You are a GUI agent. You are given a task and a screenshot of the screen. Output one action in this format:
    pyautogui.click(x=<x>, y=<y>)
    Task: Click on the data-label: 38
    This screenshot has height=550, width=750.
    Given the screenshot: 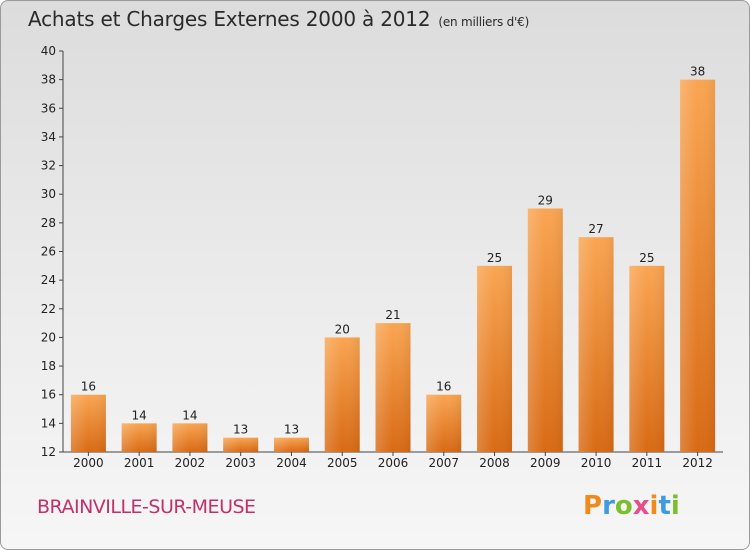 What is the action you would take?
    pyautogui.click(x=697, y=72)
    